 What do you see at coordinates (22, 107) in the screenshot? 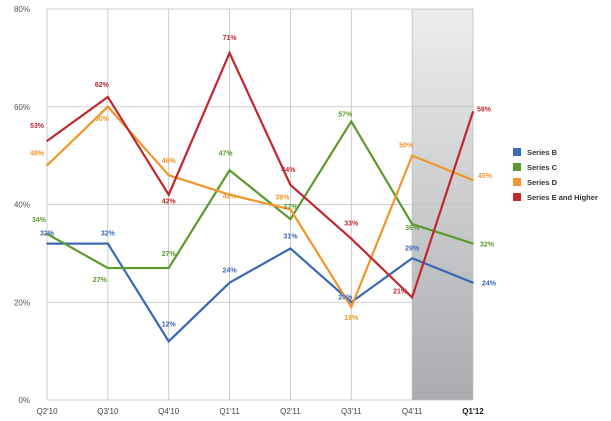
I see `y-tick-label: 60%` at bounding box center [22, 107].